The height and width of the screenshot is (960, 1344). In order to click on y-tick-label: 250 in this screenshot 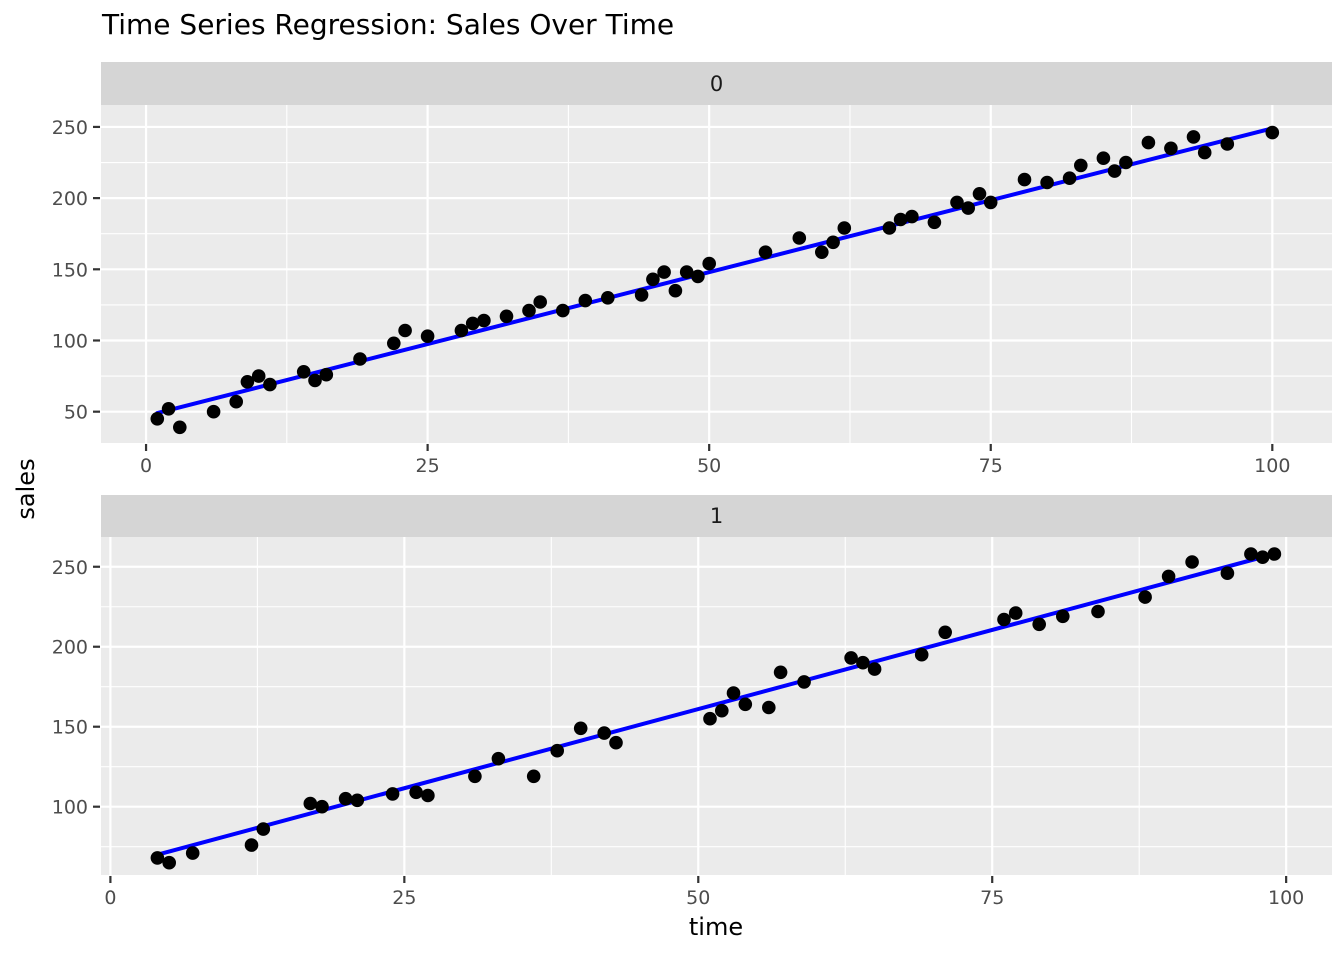, I will do `click(70, 128)`.